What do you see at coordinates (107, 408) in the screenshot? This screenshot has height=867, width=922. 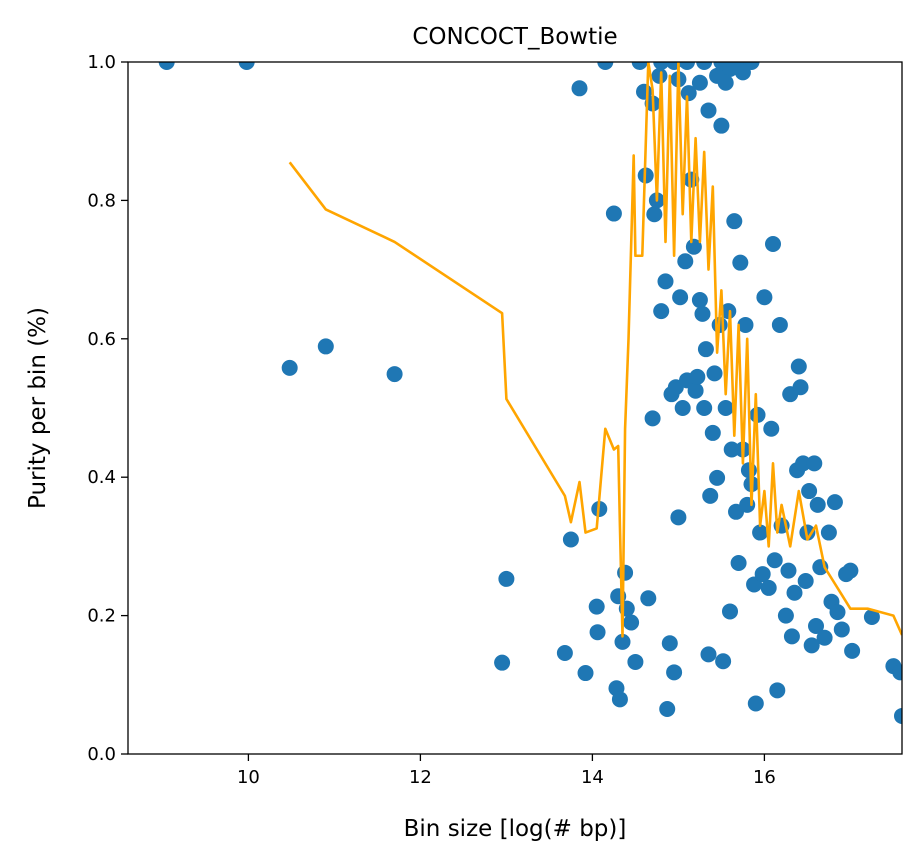 I see `y-axis: 0.0 0.2 0.4 0.6 0.8 1.0` at bounding box center [107, 408].